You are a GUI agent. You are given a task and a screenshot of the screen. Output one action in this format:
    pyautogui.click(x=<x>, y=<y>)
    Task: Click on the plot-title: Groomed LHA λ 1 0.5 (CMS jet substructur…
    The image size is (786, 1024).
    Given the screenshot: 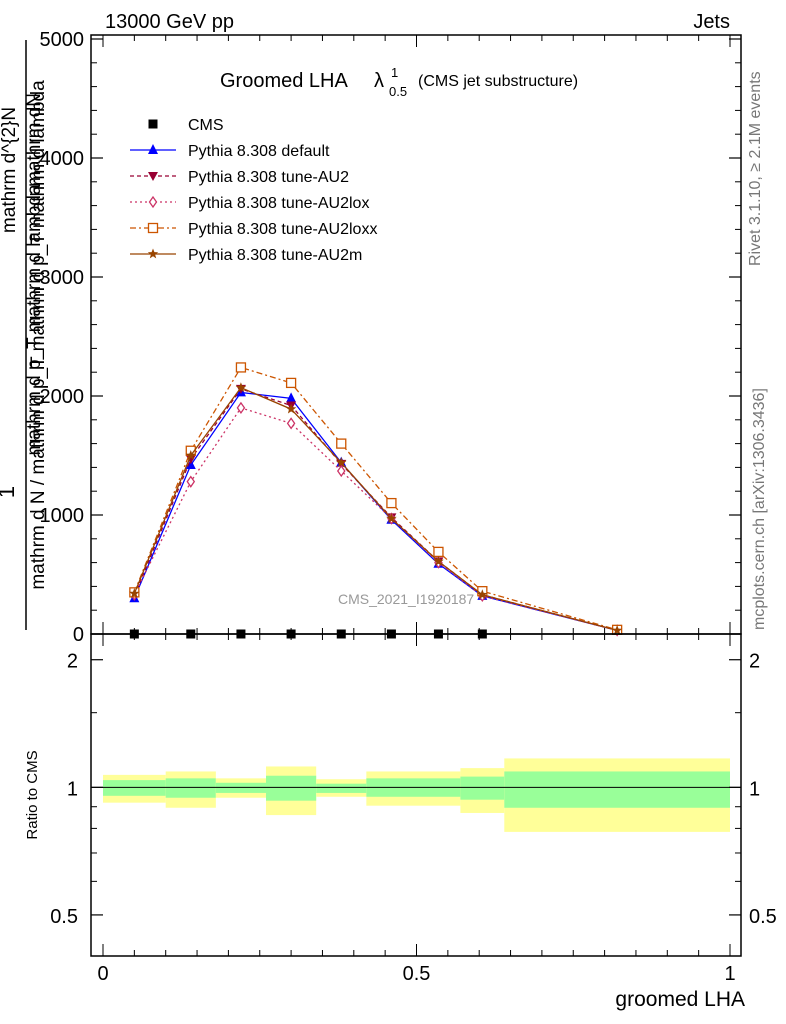 What is the action you would take?
    pyautogui.click(x=399, y=82)
    